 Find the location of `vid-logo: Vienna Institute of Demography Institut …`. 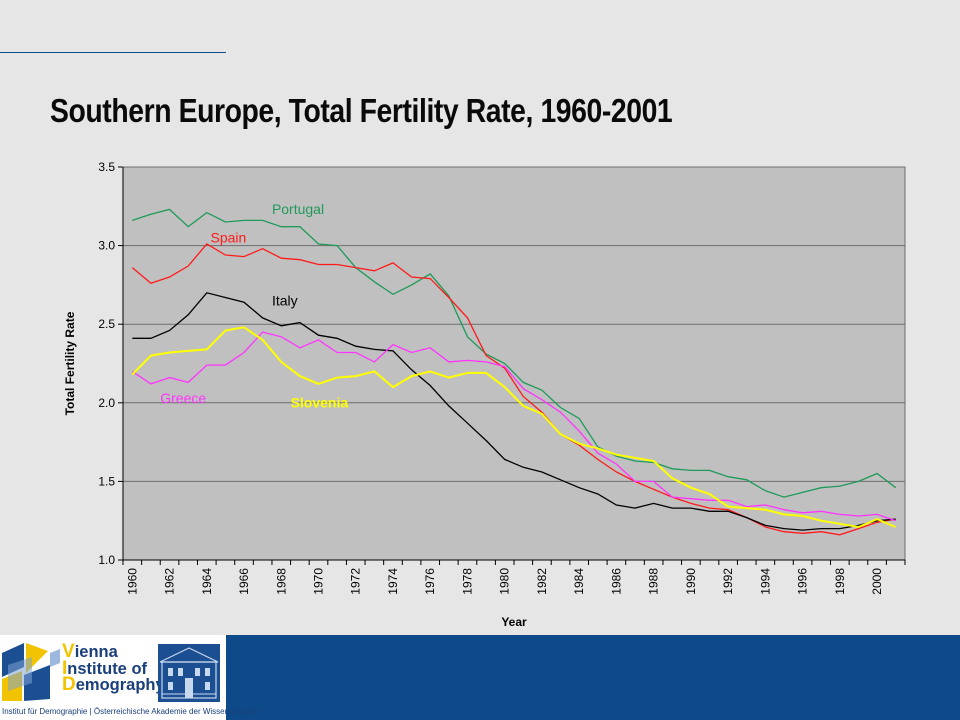

vid-logo: Vienna Institute of Demography Institut … is located at coordinates (129, 677).